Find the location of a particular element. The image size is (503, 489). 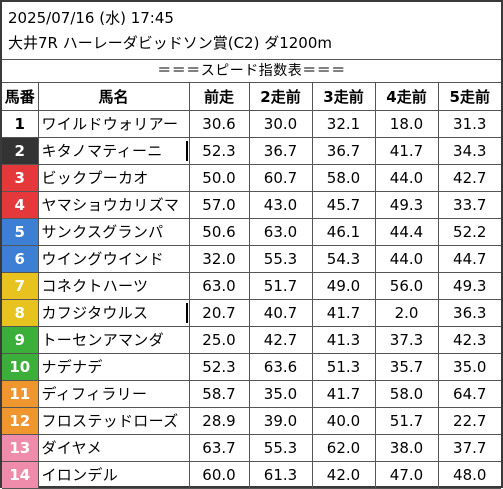

speed-index-cell: 50.0 is located at coordinates (219, 177).